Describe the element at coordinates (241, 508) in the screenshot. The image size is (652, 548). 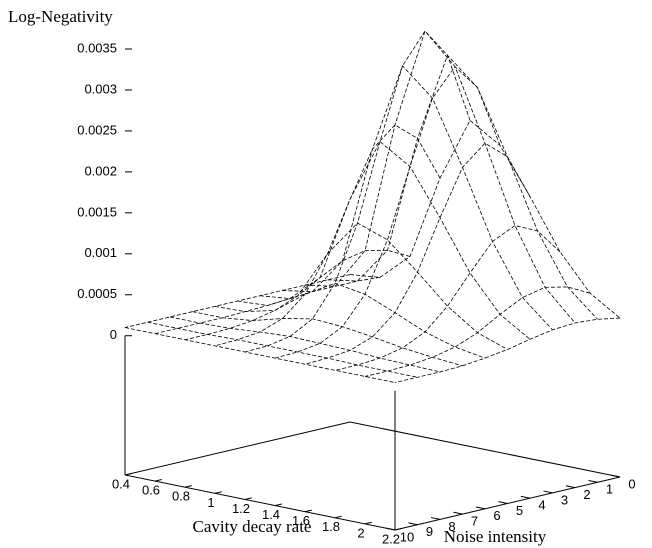
I see `x-tick-label: 1.2` at that location.